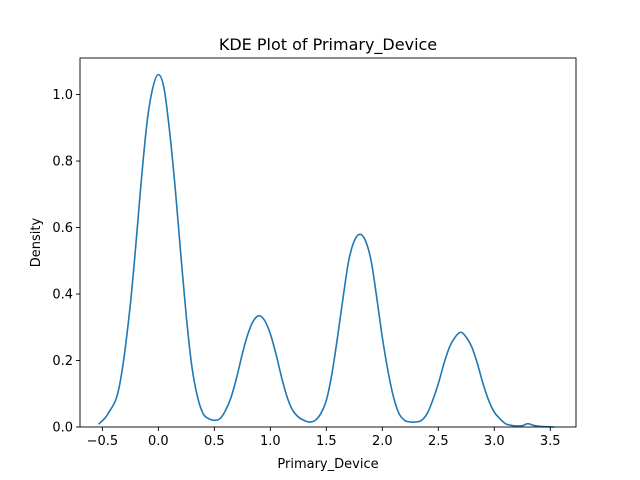  What do you see at coordinates (326, 441) in the screenshot?
I see `x-tick-label: 1.5` at bounding box center [326, 441].